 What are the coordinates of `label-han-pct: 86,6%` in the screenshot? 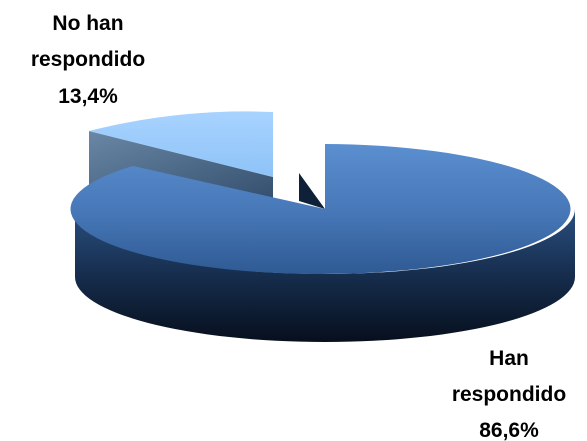 It's located at (509, 430).